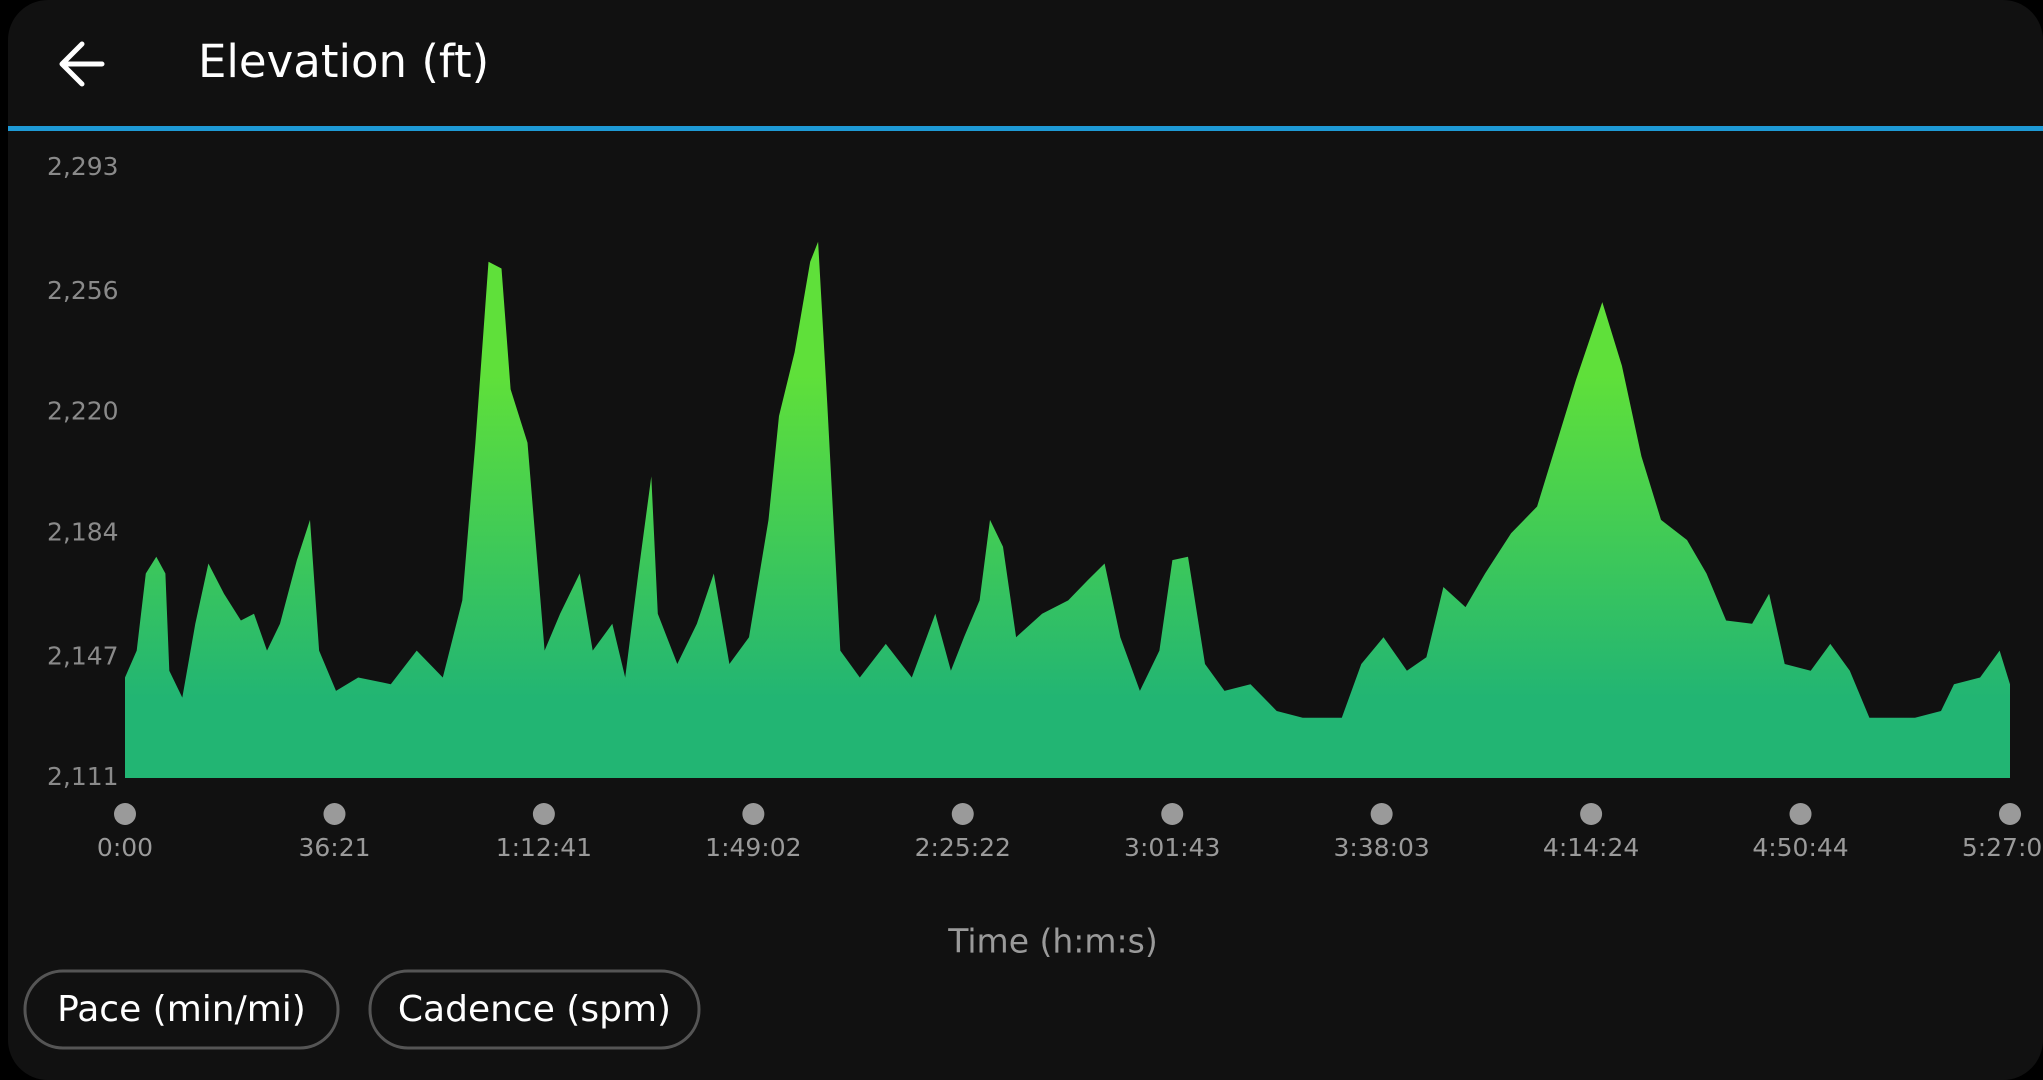  Describe the element at coordinates (83, 290) in the screenshot. I see `y-tick-label: 2,256` at that location.